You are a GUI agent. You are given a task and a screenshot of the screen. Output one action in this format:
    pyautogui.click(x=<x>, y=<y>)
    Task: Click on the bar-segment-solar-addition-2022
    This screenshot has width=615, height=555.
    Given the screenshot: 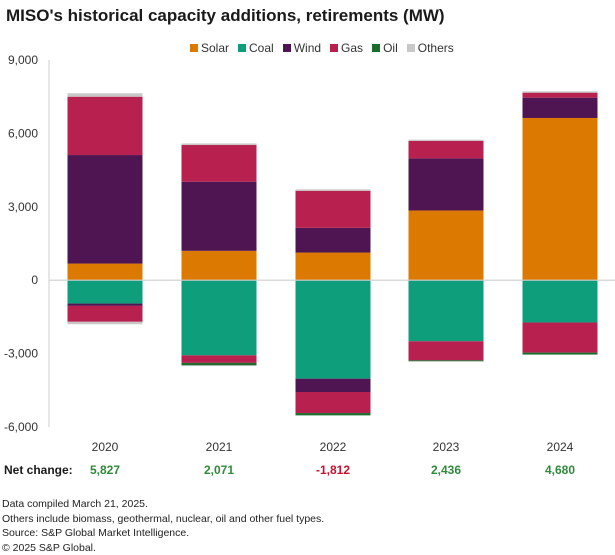 What is the action you would take?
    pyautogui.click(x=333, y=266)
    